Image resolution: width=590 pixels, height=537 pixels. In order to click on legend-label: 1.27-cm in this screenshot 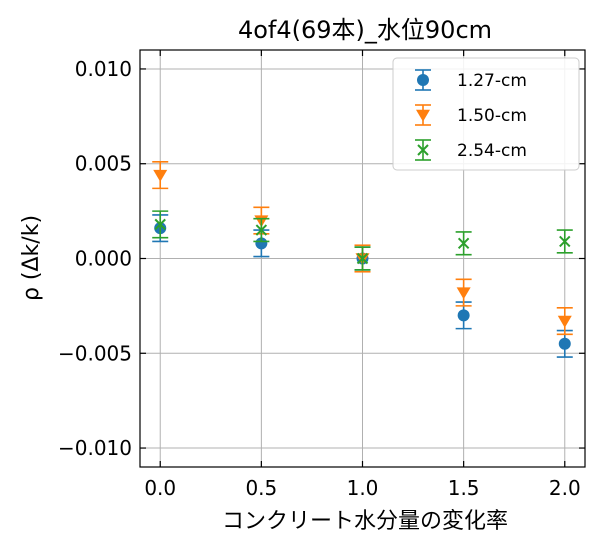, I will do `click(492, 81)`.